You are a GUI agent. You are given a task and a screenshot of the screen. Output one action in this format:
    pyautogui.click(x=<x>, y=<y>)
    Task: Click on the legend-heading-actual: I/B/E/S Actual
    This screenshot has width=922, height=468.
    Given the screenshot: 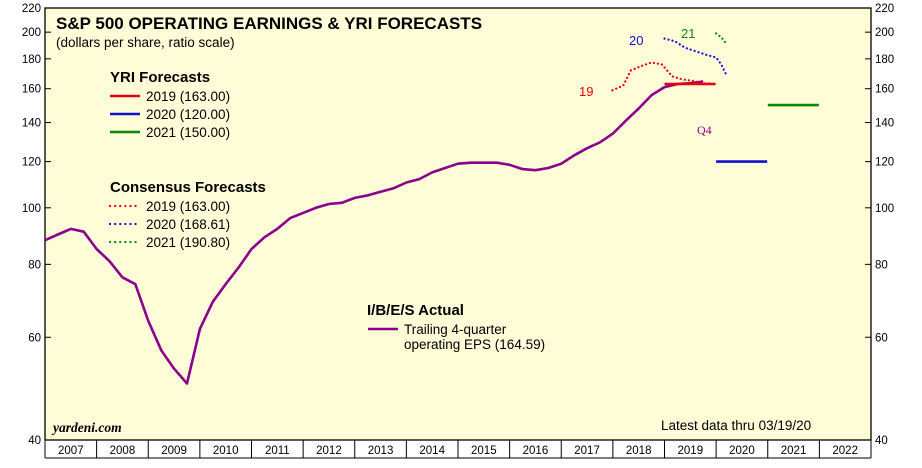 What is the action you would take?
    pyautogui.click(x=415, y=310)
    